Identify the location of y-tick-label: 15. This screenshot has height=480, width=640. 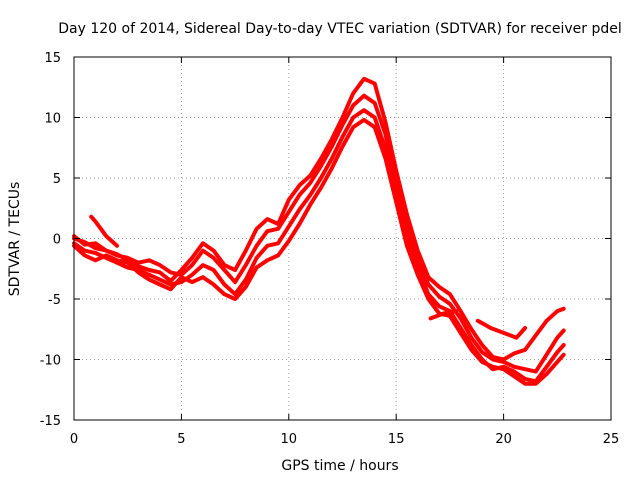
(52, 58).